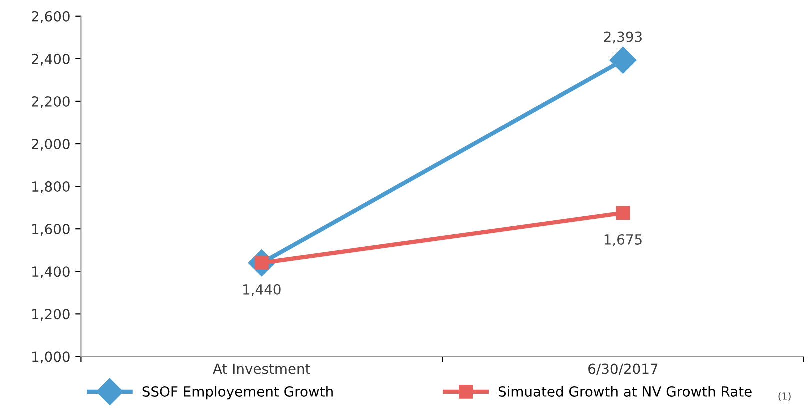 The height and width of the screenshot is (410, 812). I want to click on y-tick-label: 2,400, so click(51, 60).